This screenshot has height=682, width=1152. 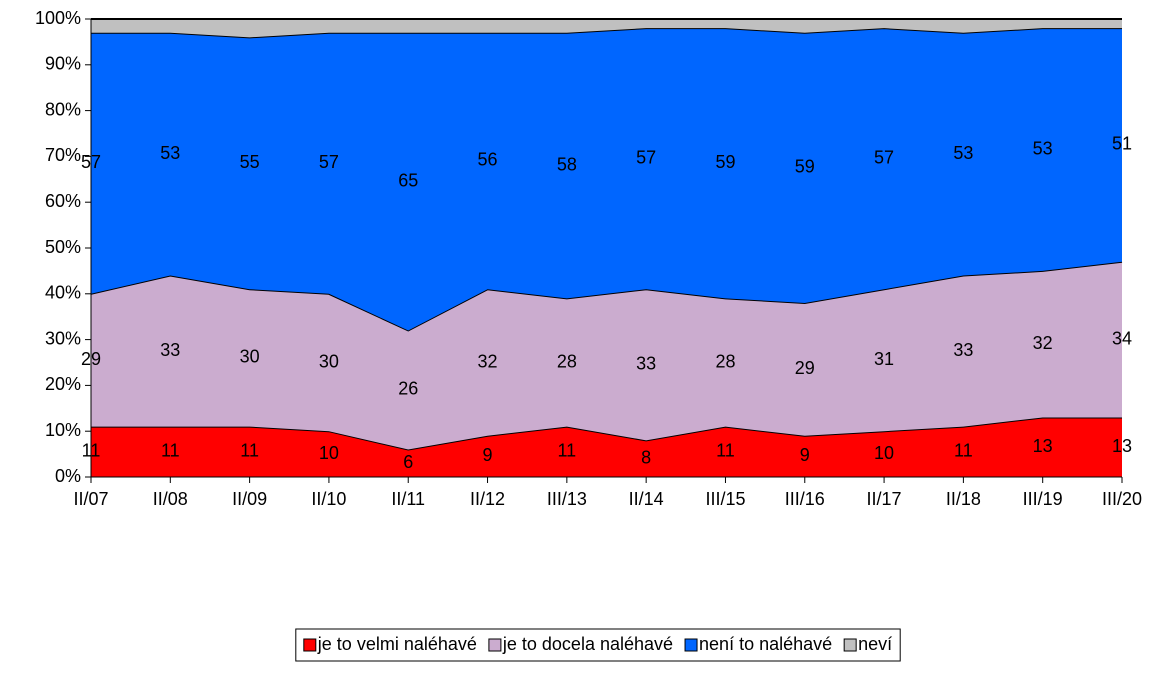 I want to click on y-tick-label: 100%, so click(x=58, y=18).